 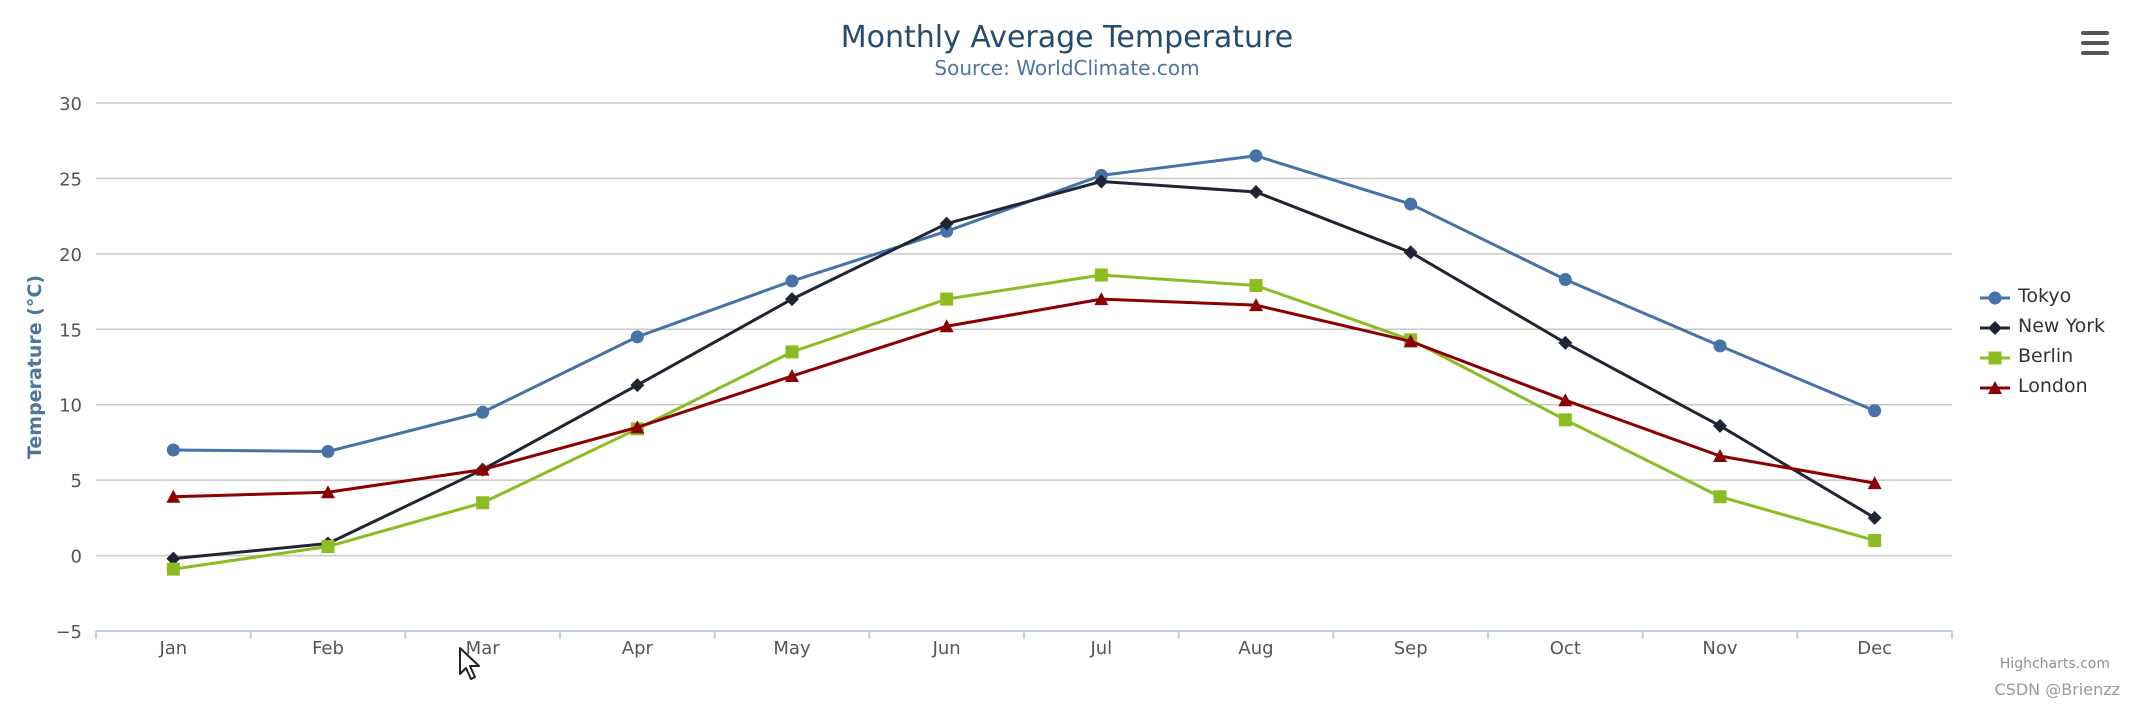 I want to click on x-tick-label: Mar, so click(x=483, y=648).